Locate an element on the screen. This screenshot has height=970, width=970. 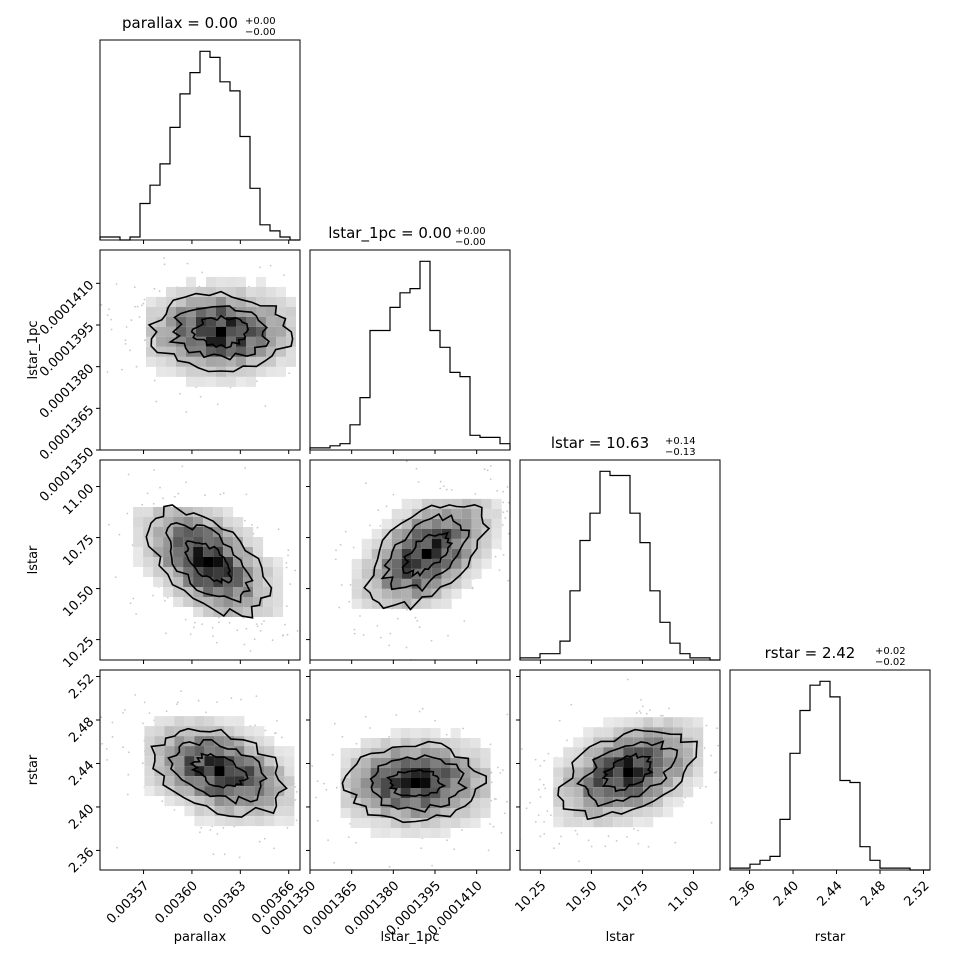
title-plus: +0.00 is located at coordinates (470, 231).